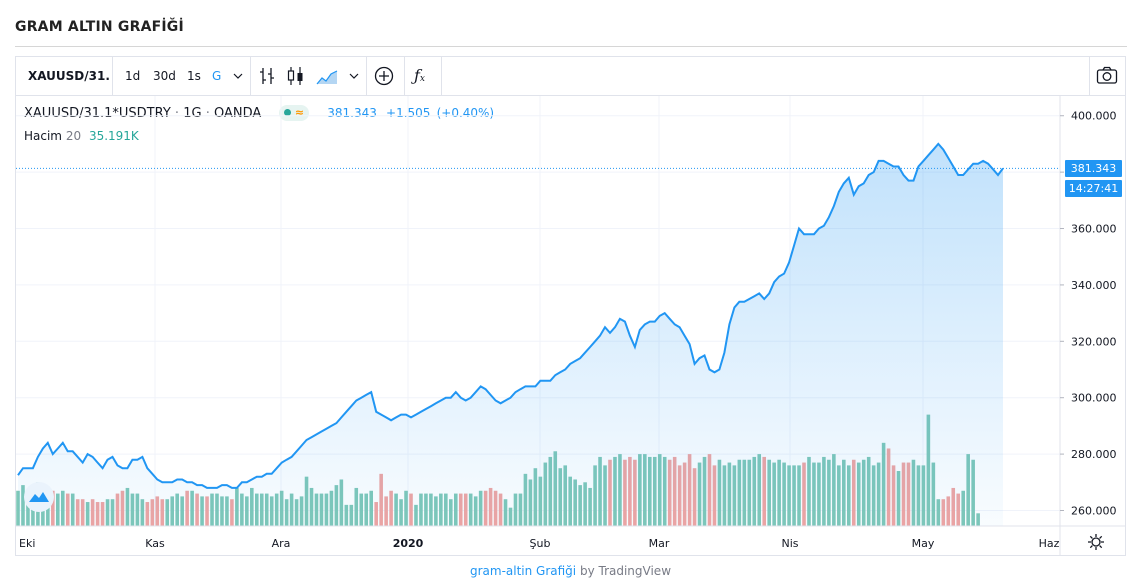 The width and height of the screenshot is (1141, 588). Describe the element at coordinates (1096, 542) in the screenshot. I see `settings-gear-icon` at that location.